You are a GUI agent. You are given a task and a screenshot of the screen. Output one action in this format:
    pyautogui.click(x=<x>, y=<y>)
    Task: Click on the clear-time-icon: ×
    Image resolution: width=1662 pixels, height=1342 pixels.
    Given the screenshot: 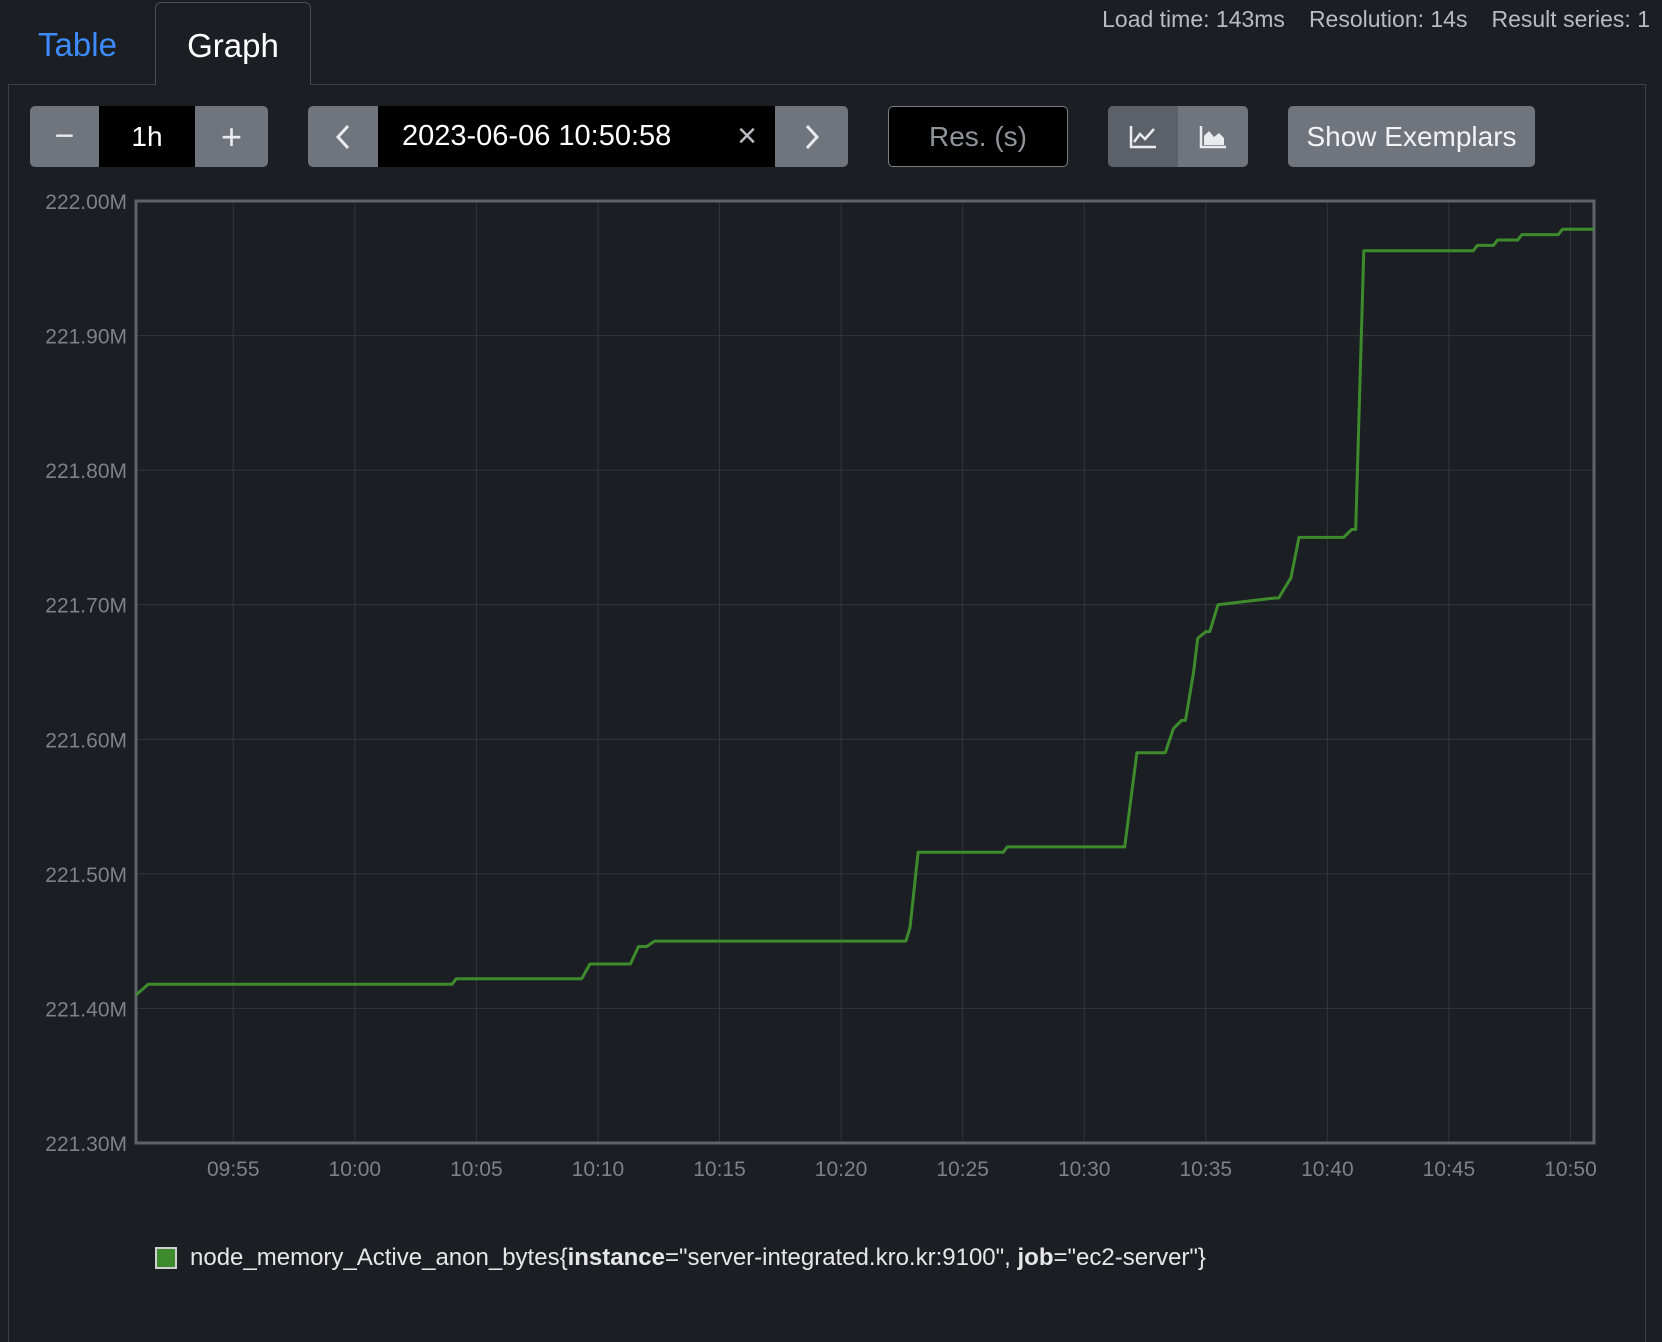 What is the action you would take?
    pyautogui.click(x=747, y=136)
    